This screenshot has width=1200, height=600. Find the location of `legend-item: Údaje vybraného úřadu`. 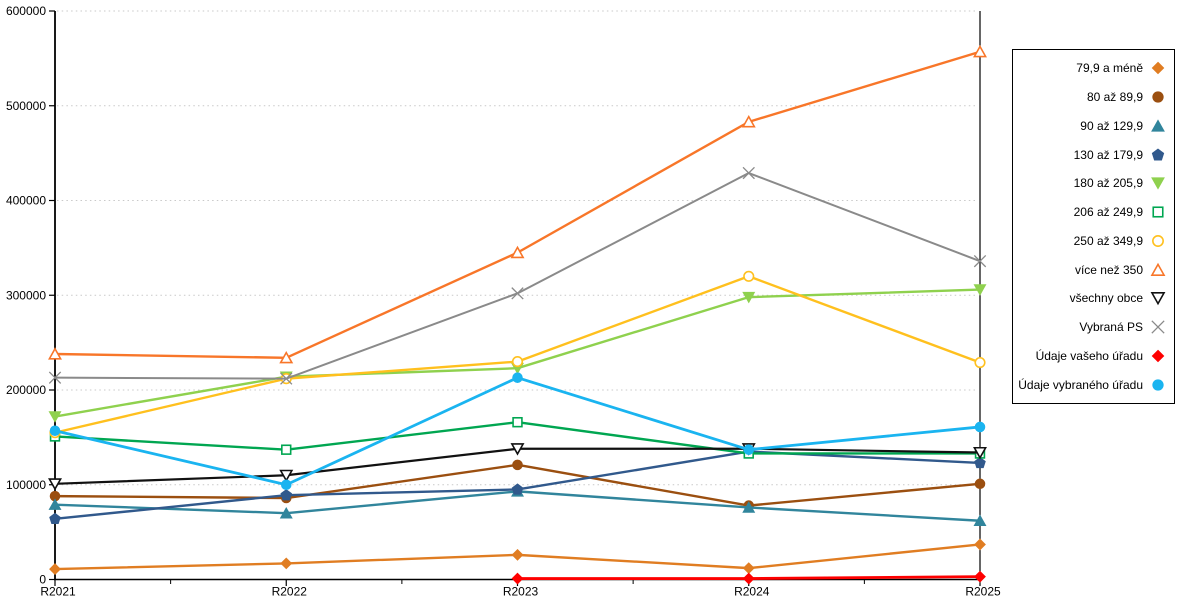

legend-item: Údaje vybraného úřadu is located at coordinates (1093, 384).